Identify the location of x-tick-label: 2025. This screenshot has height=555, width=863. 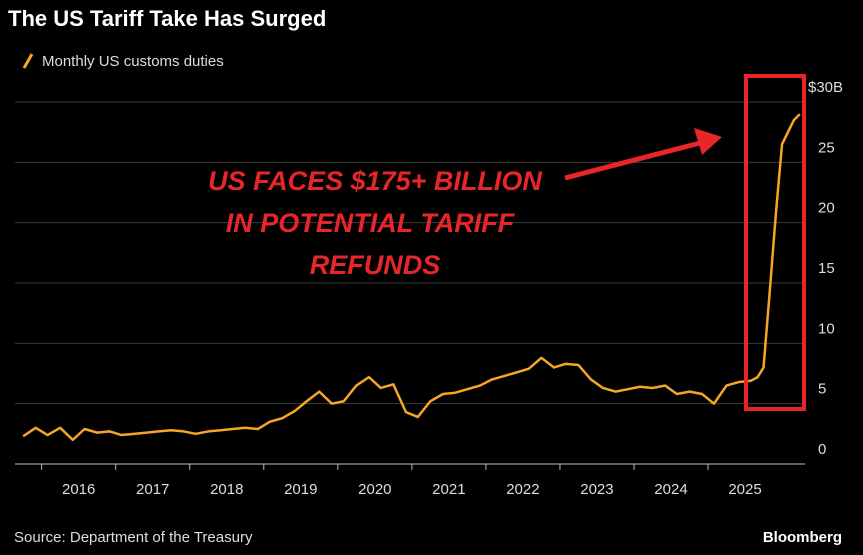
(744, 489).